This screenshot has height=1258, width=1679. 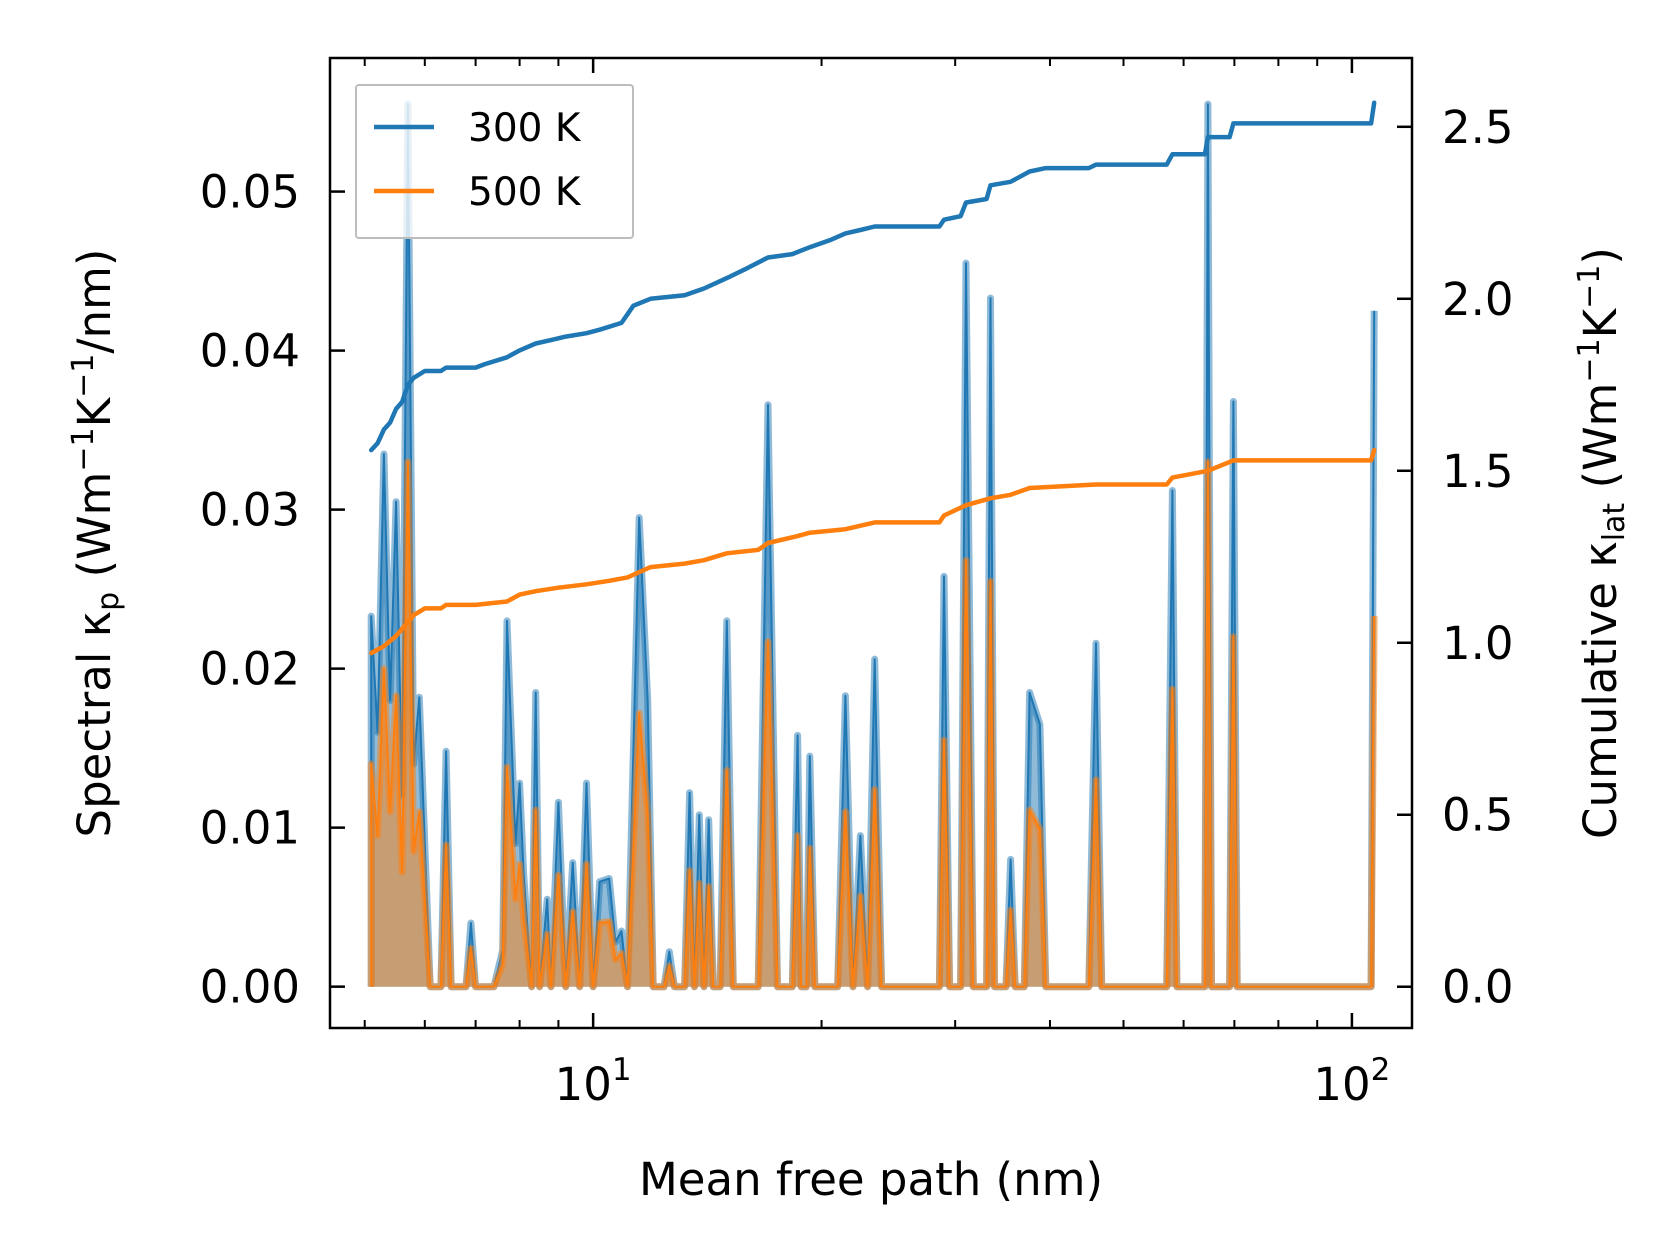 What do you see at coordinates (83, 376) in the screenshot?
I see `left-axis-title-sup2: −1` at bounding box center [83, 376].